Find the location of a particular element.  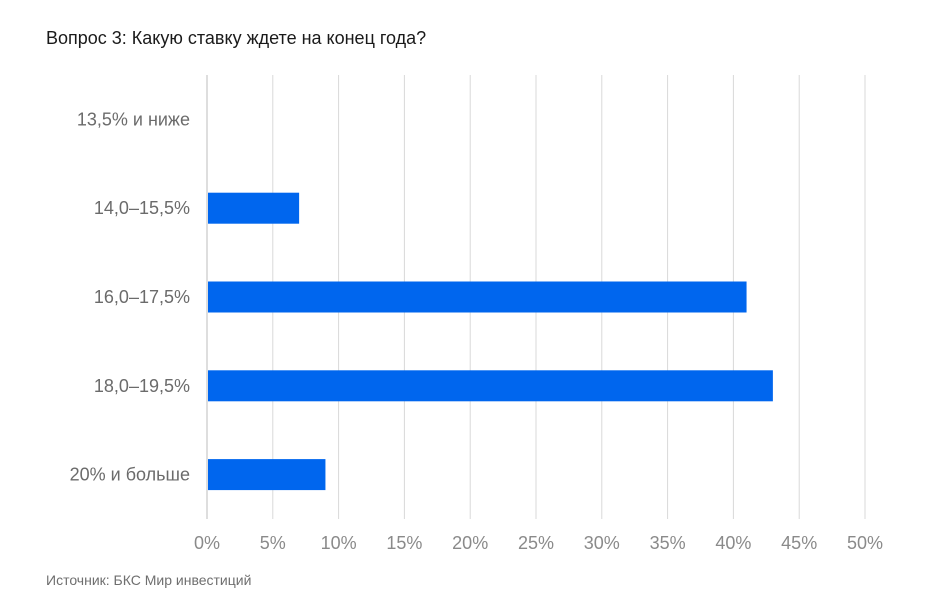

category-label: 14,0–15,5% is located at coordinates (142, 208).